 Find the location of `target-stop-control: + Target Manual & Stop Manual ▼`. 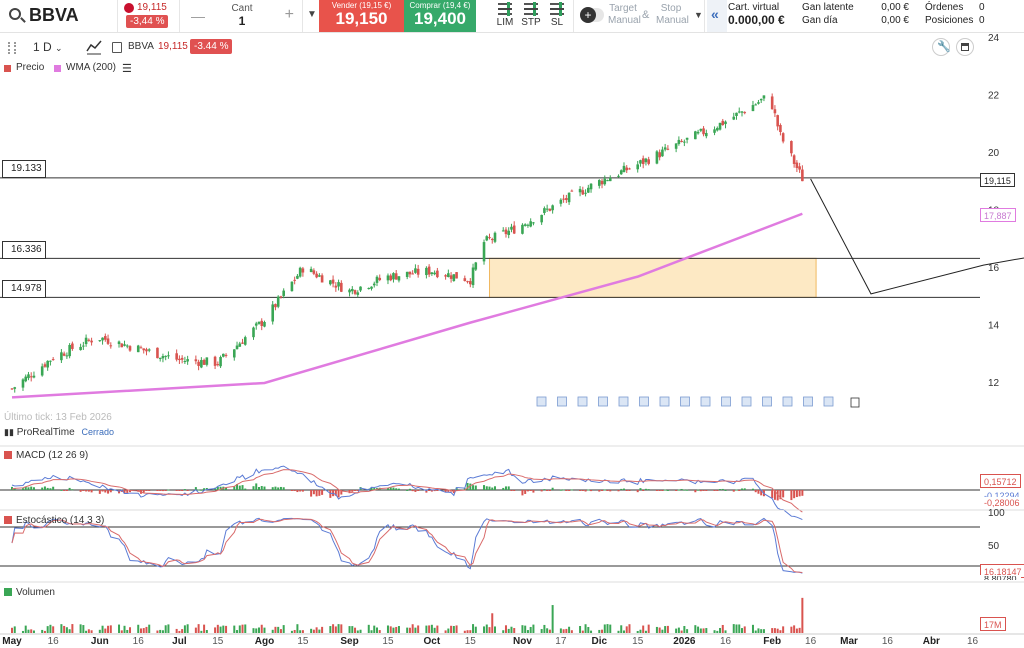

target-stop-control: + Target Manual & Stop Manual ▼ is located at coordinates (639, 16).